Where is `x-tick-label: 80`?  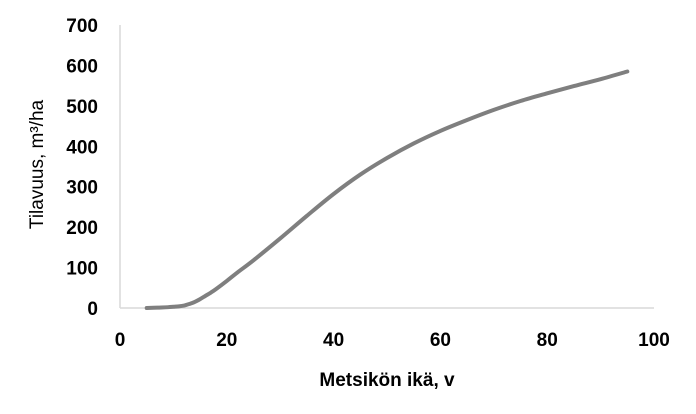
x-tick-label: 80 is located at coordinates (547, 340).